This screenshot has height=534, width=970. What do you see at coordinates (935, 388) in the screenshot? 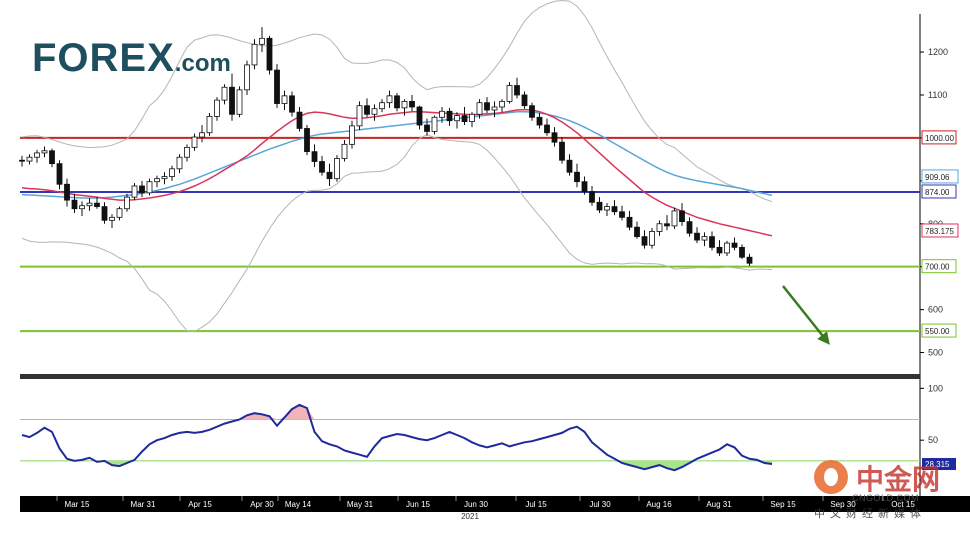
I see `rsi-tick-label: 100` at bounding box center [935, 388].